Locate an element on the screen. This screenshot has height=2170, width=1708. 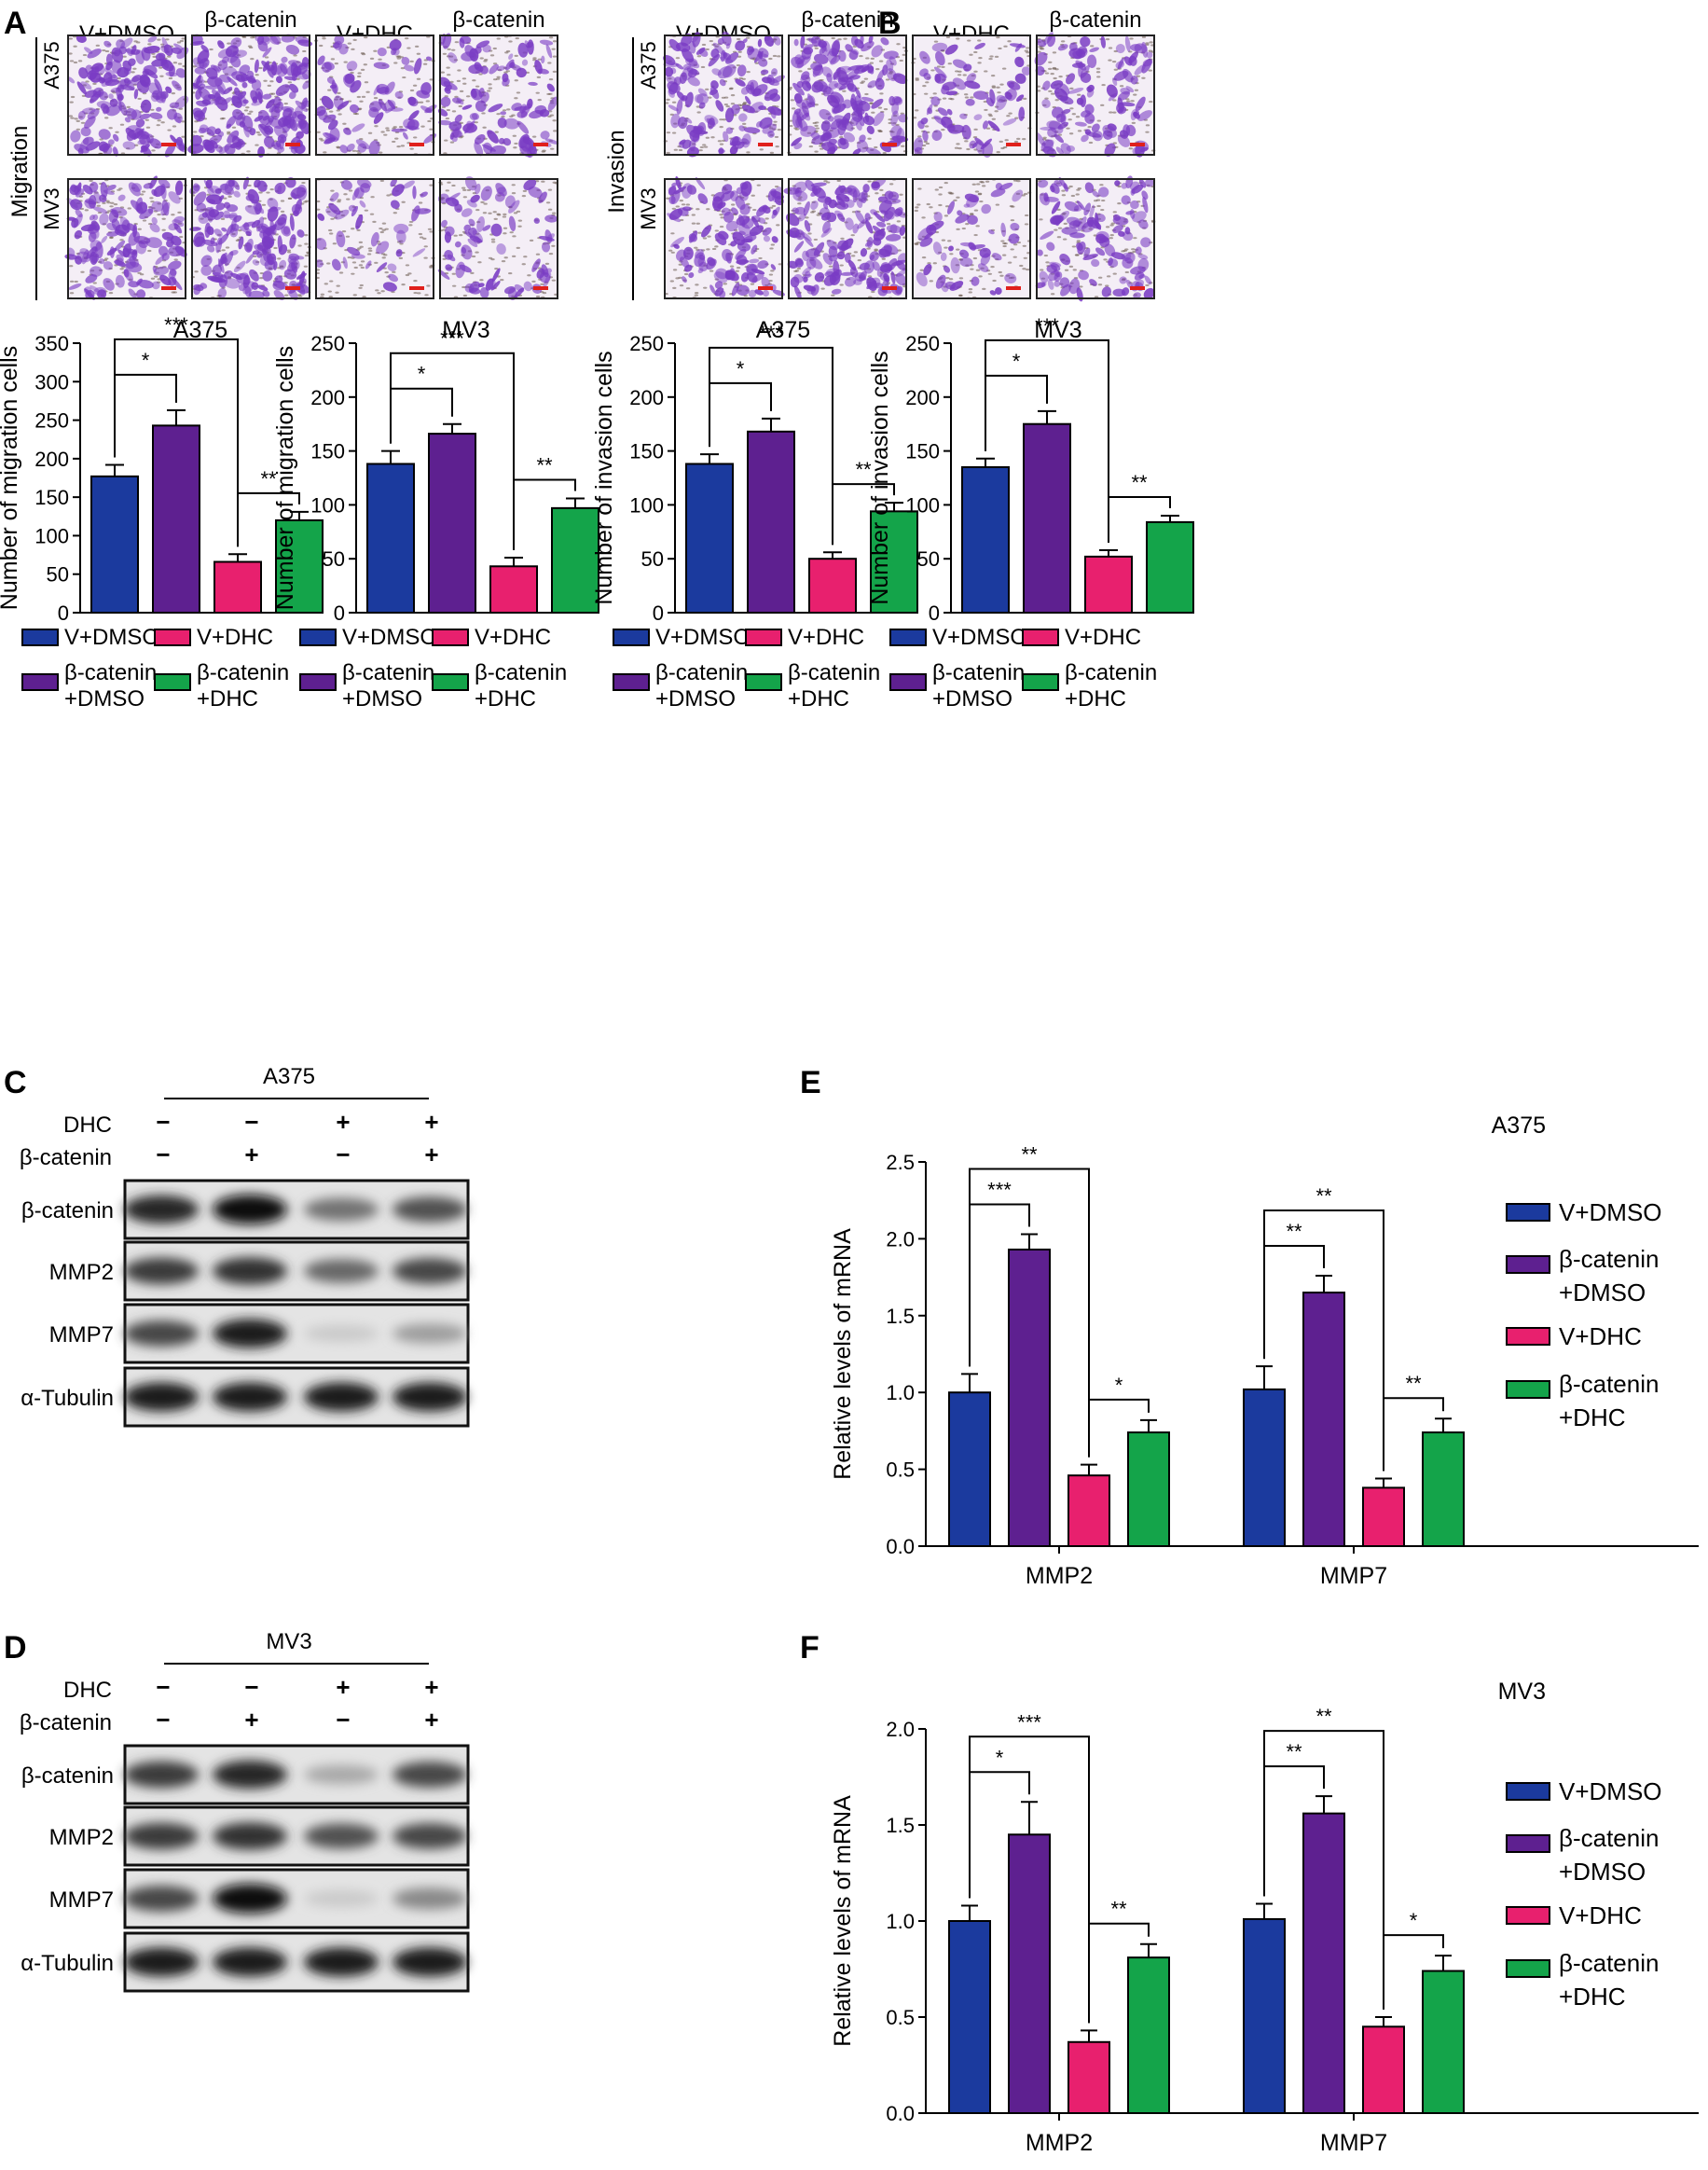
legend-label: β-catenin is located at coordinates (1609, 1963).